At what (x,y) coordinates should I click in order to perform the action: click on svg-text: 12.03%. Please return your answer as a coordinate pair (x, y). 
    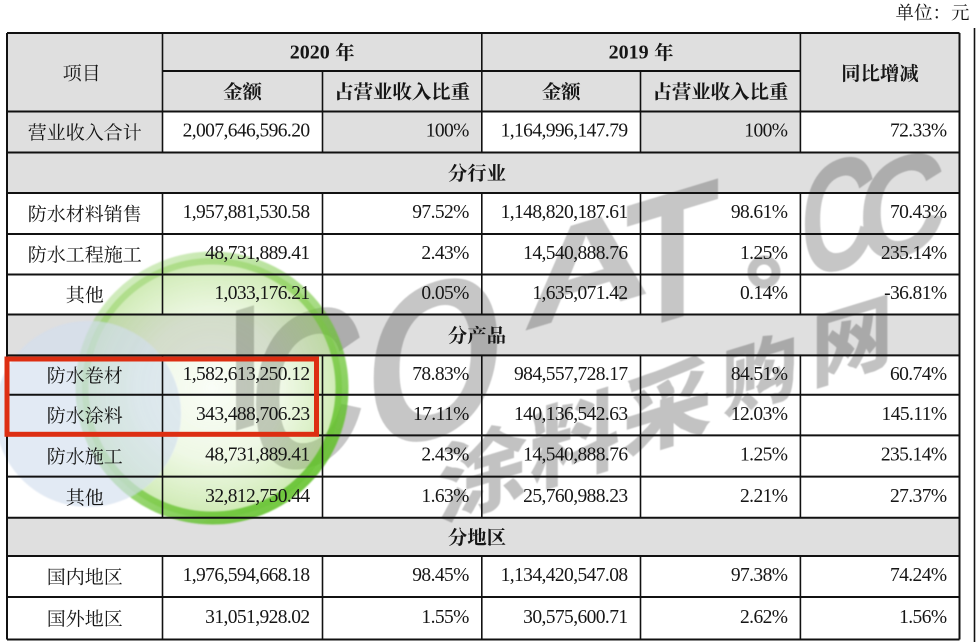
    Looking at the image, I should click on (759, 414).